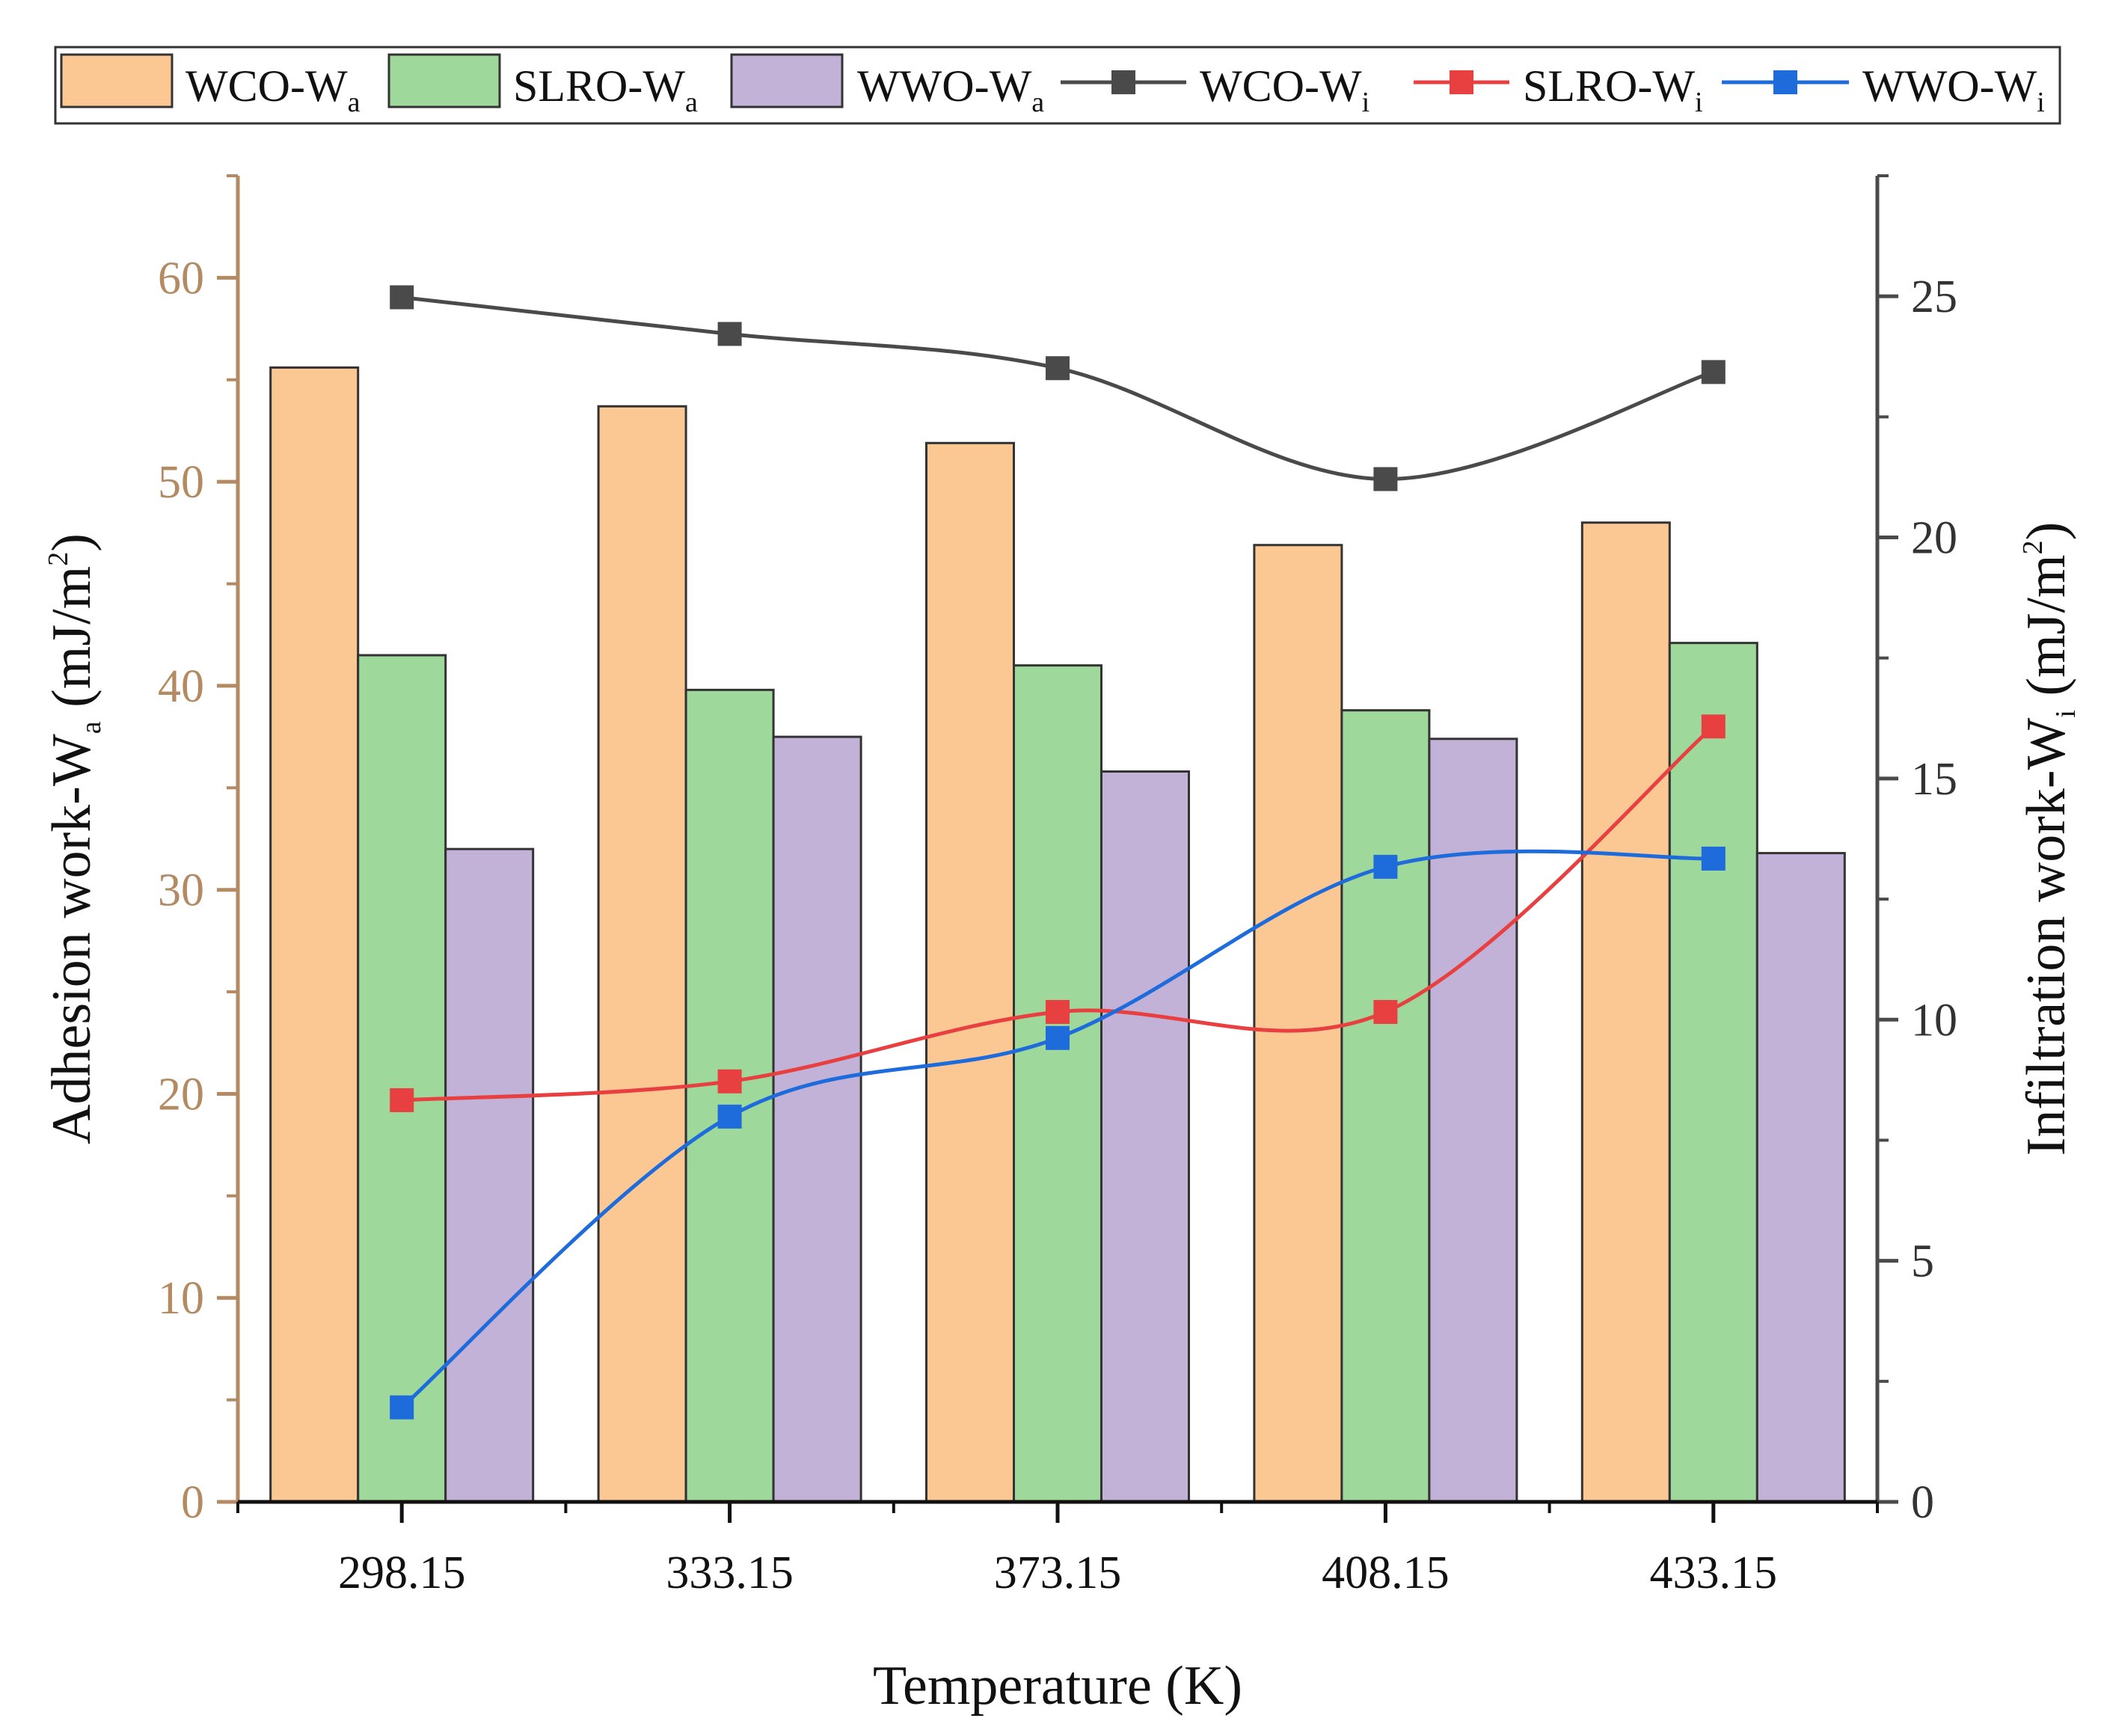  What do you see at coordinates (1922, 1502) in the screenshot?
I see `right-tick-label-0: 0` at bounding box center [1922, 1502].